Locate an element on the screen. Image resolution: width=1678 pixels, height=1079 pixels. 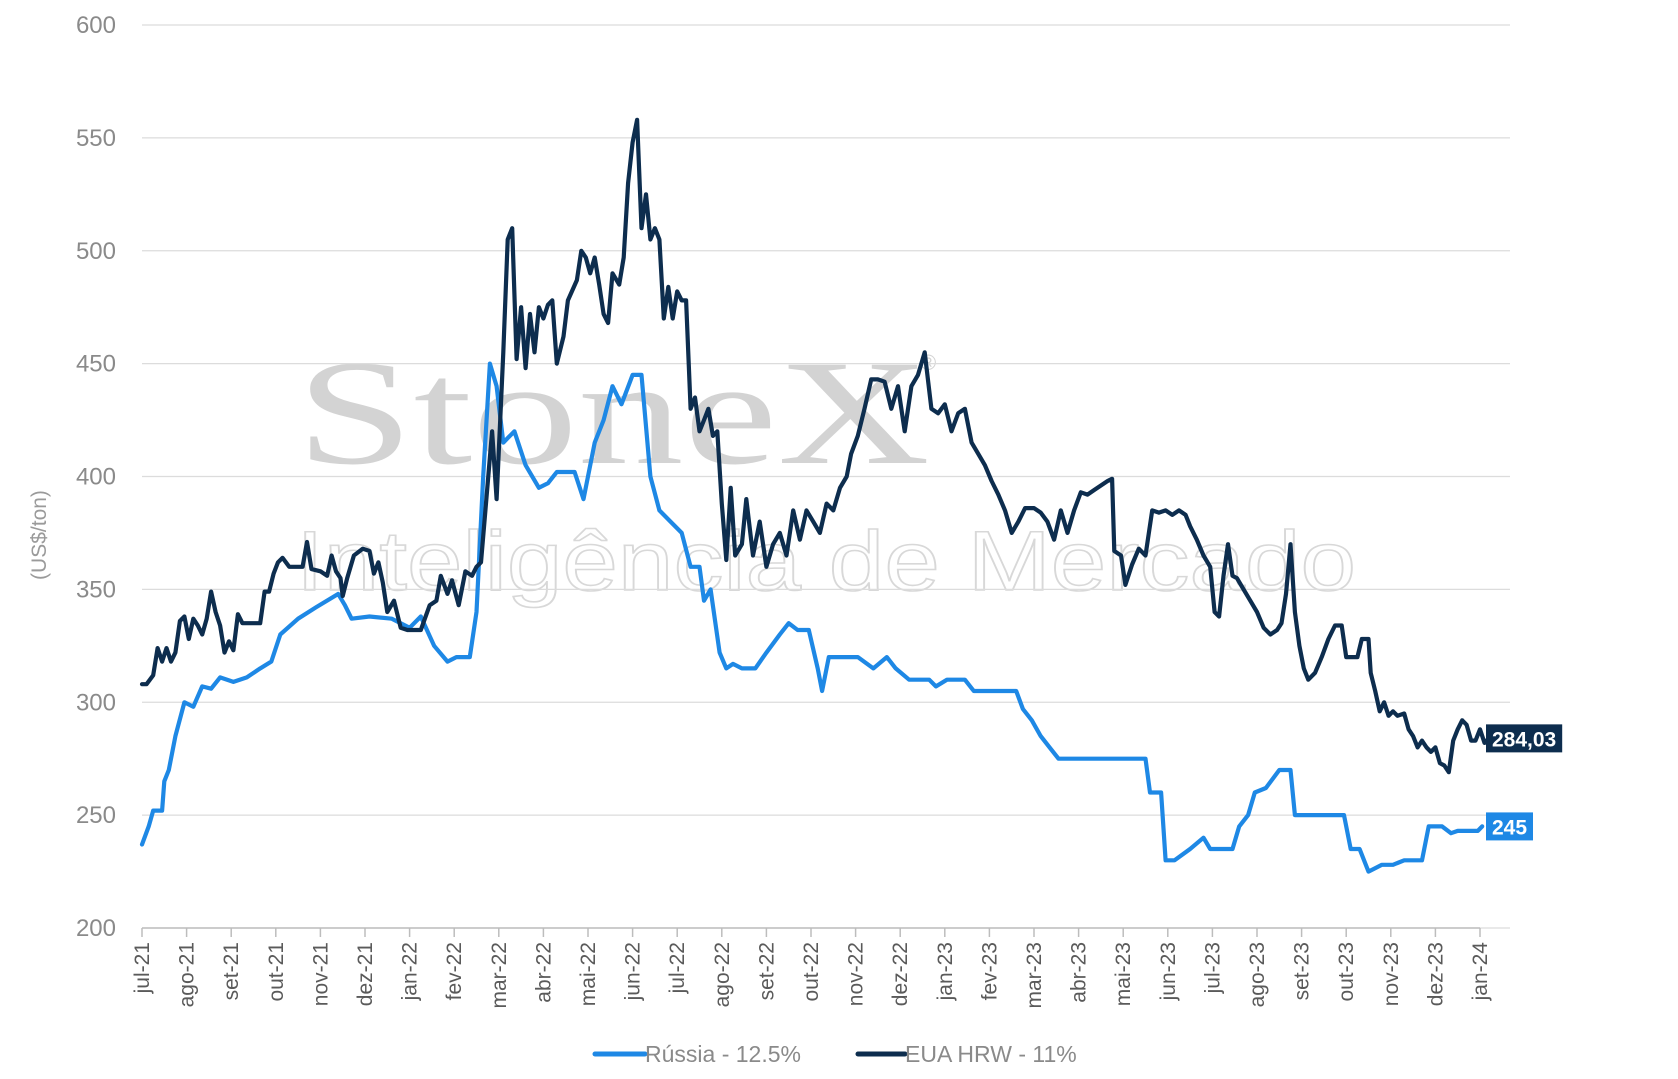
x-tick-label: ago-23 is located at coordinates (1257, 974).